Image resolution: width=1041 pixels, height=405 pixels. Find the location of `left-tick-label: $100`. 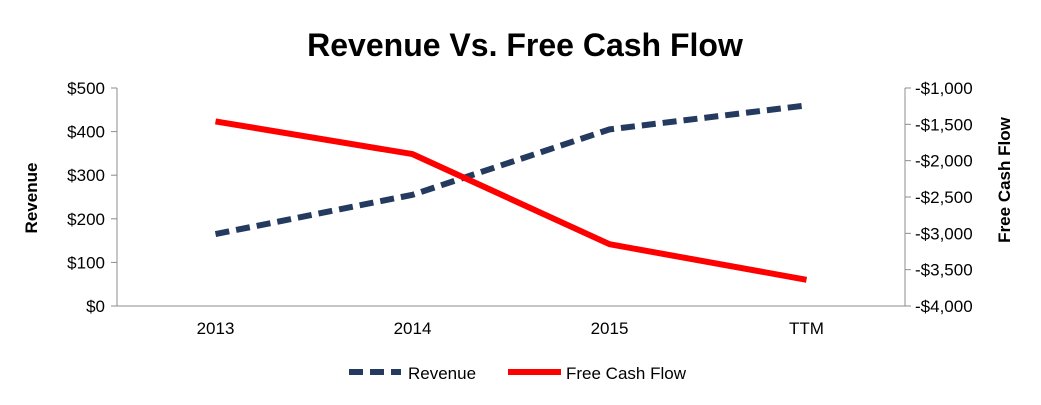

left-tick-label: $100 is located at coordinates (86, 262).